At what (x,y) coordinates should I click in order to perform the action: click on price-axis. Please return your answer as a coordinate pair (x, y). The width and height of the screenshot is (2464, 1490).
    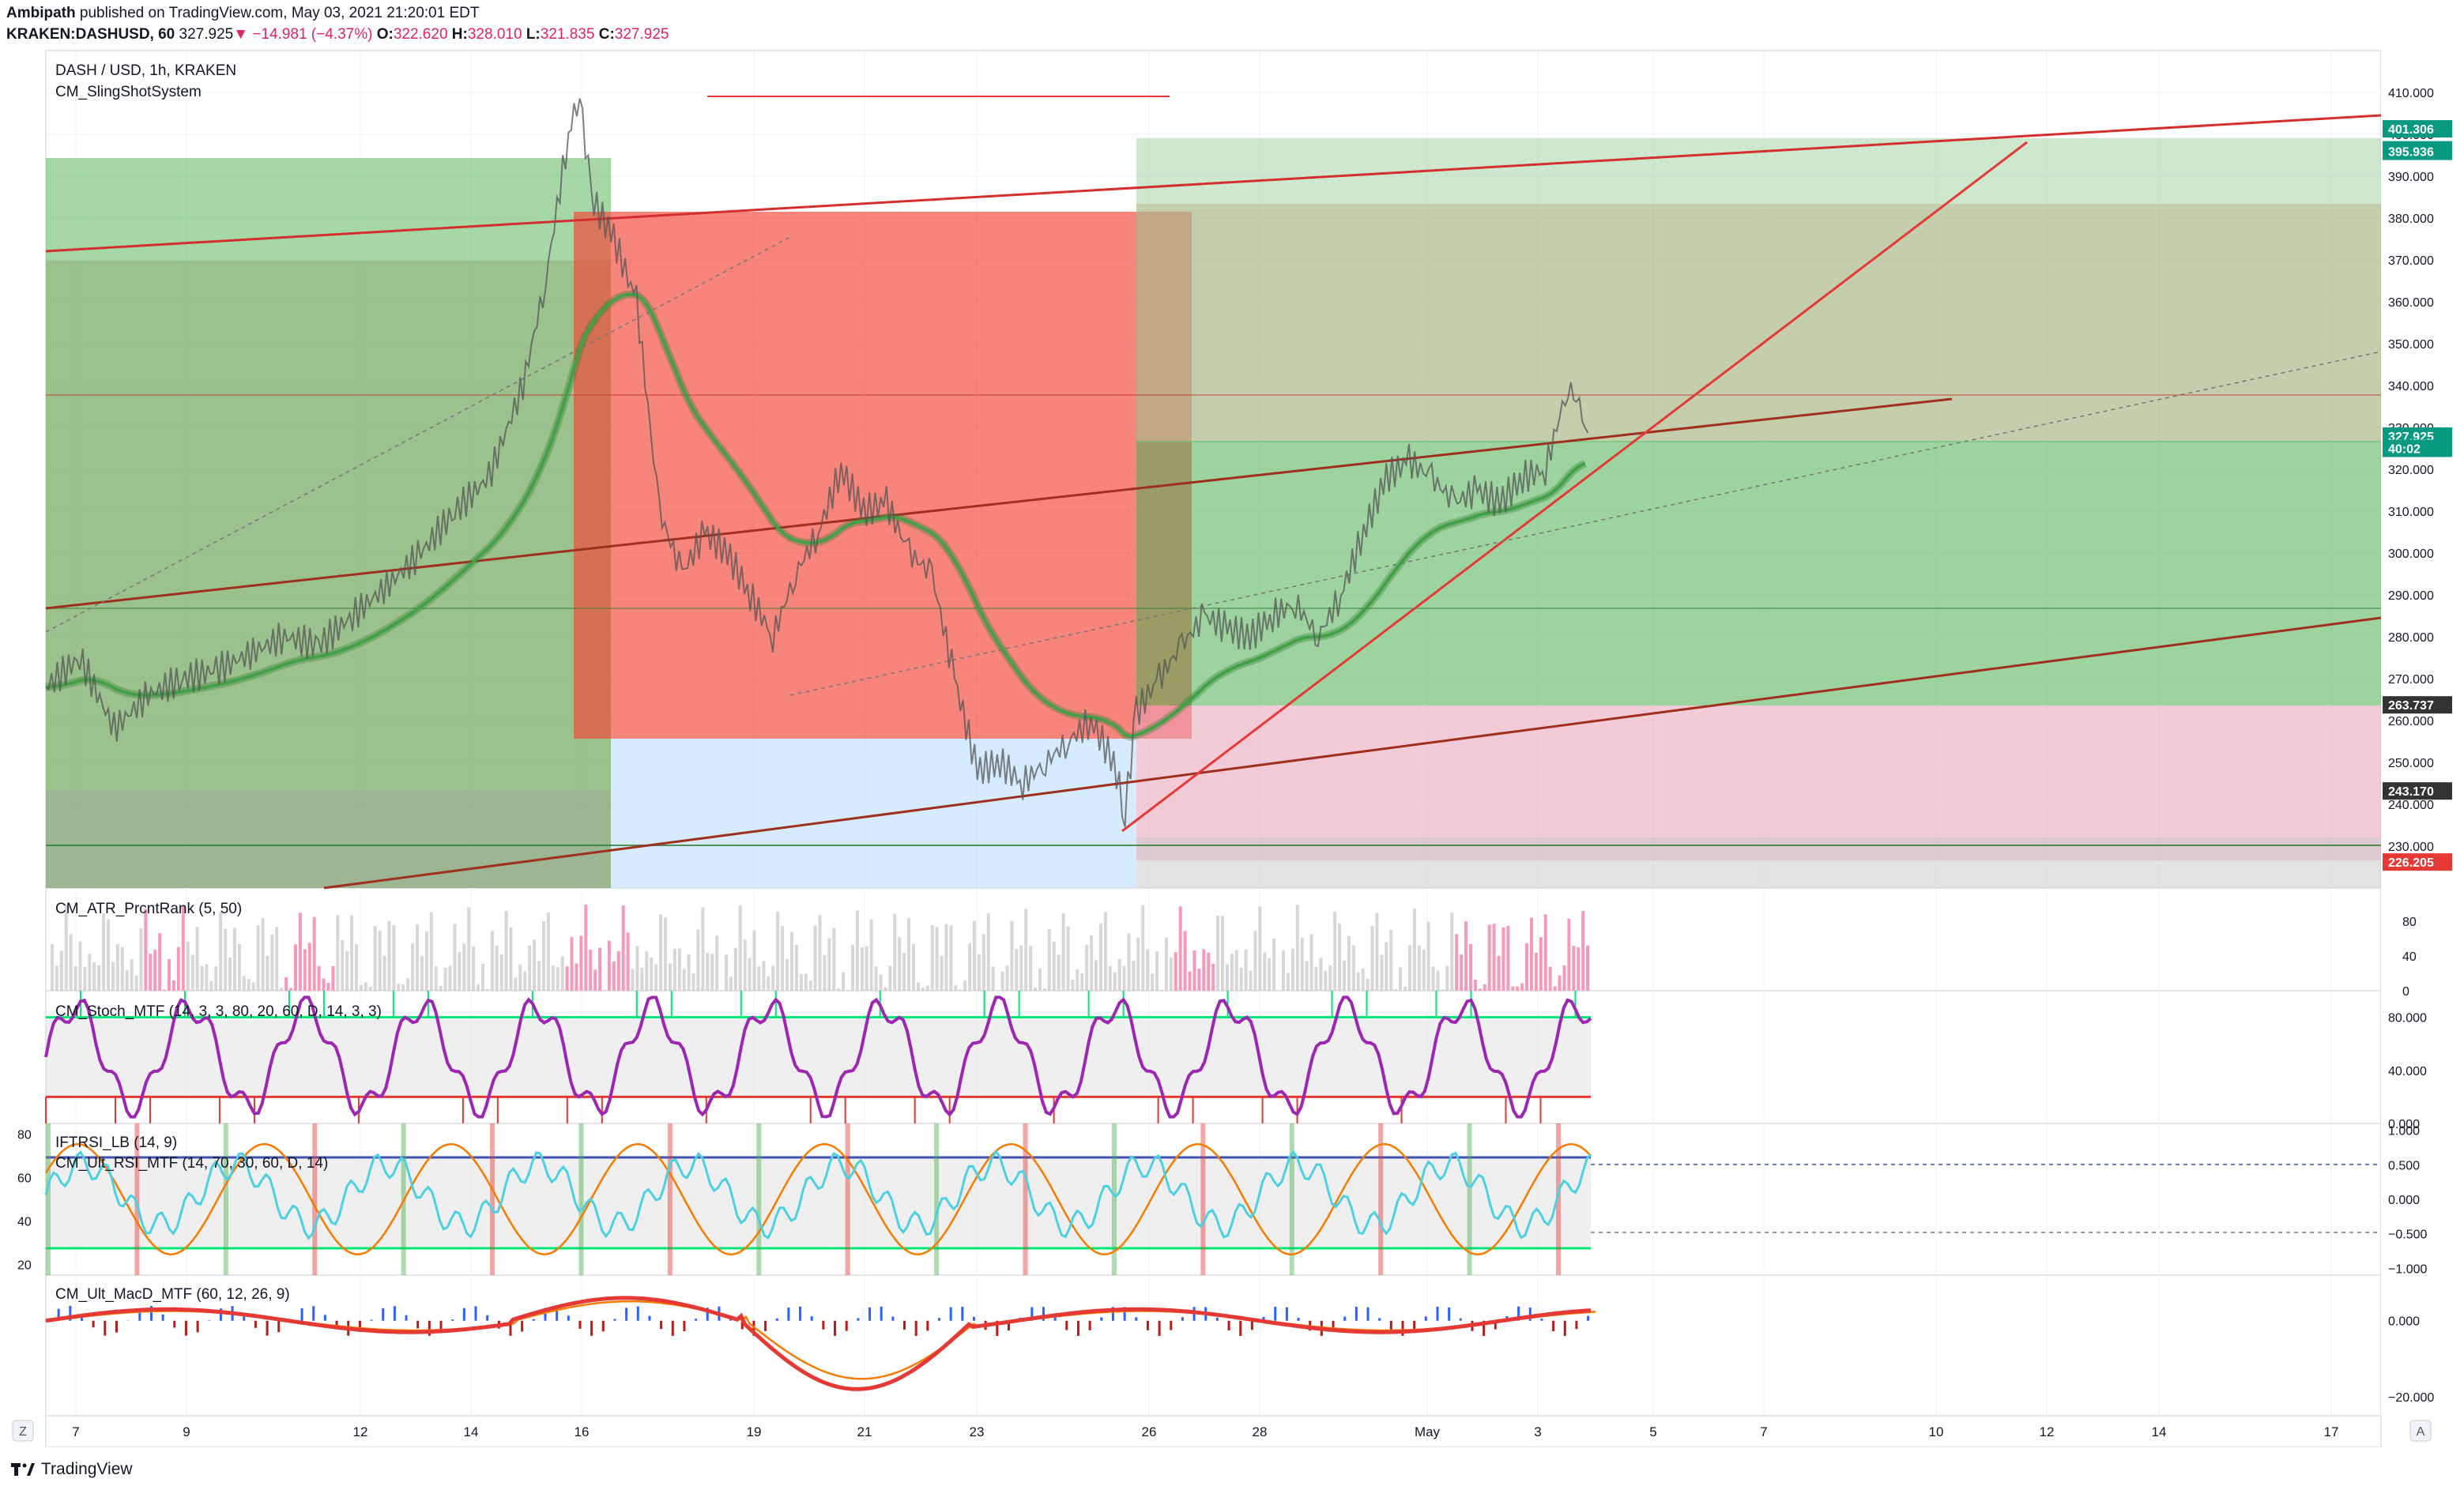
    Looking at the image, I should click on (2422, 734).